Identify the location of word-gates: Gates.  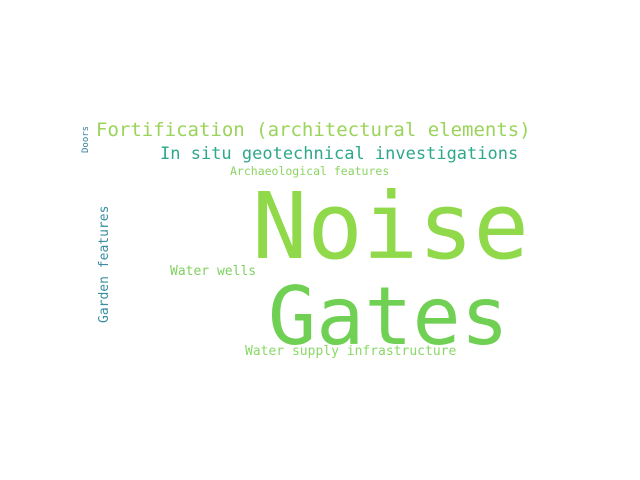
(388, 316).